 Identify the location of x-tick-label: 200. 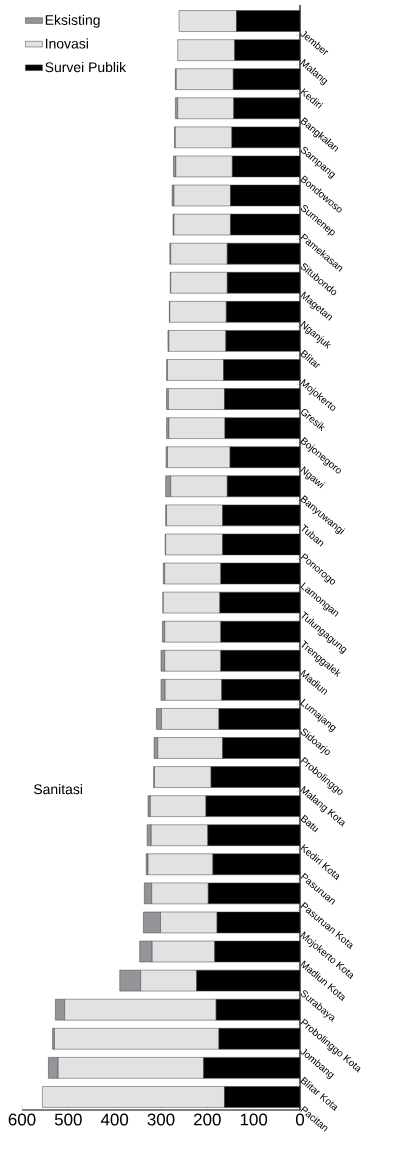
(207, 1119).